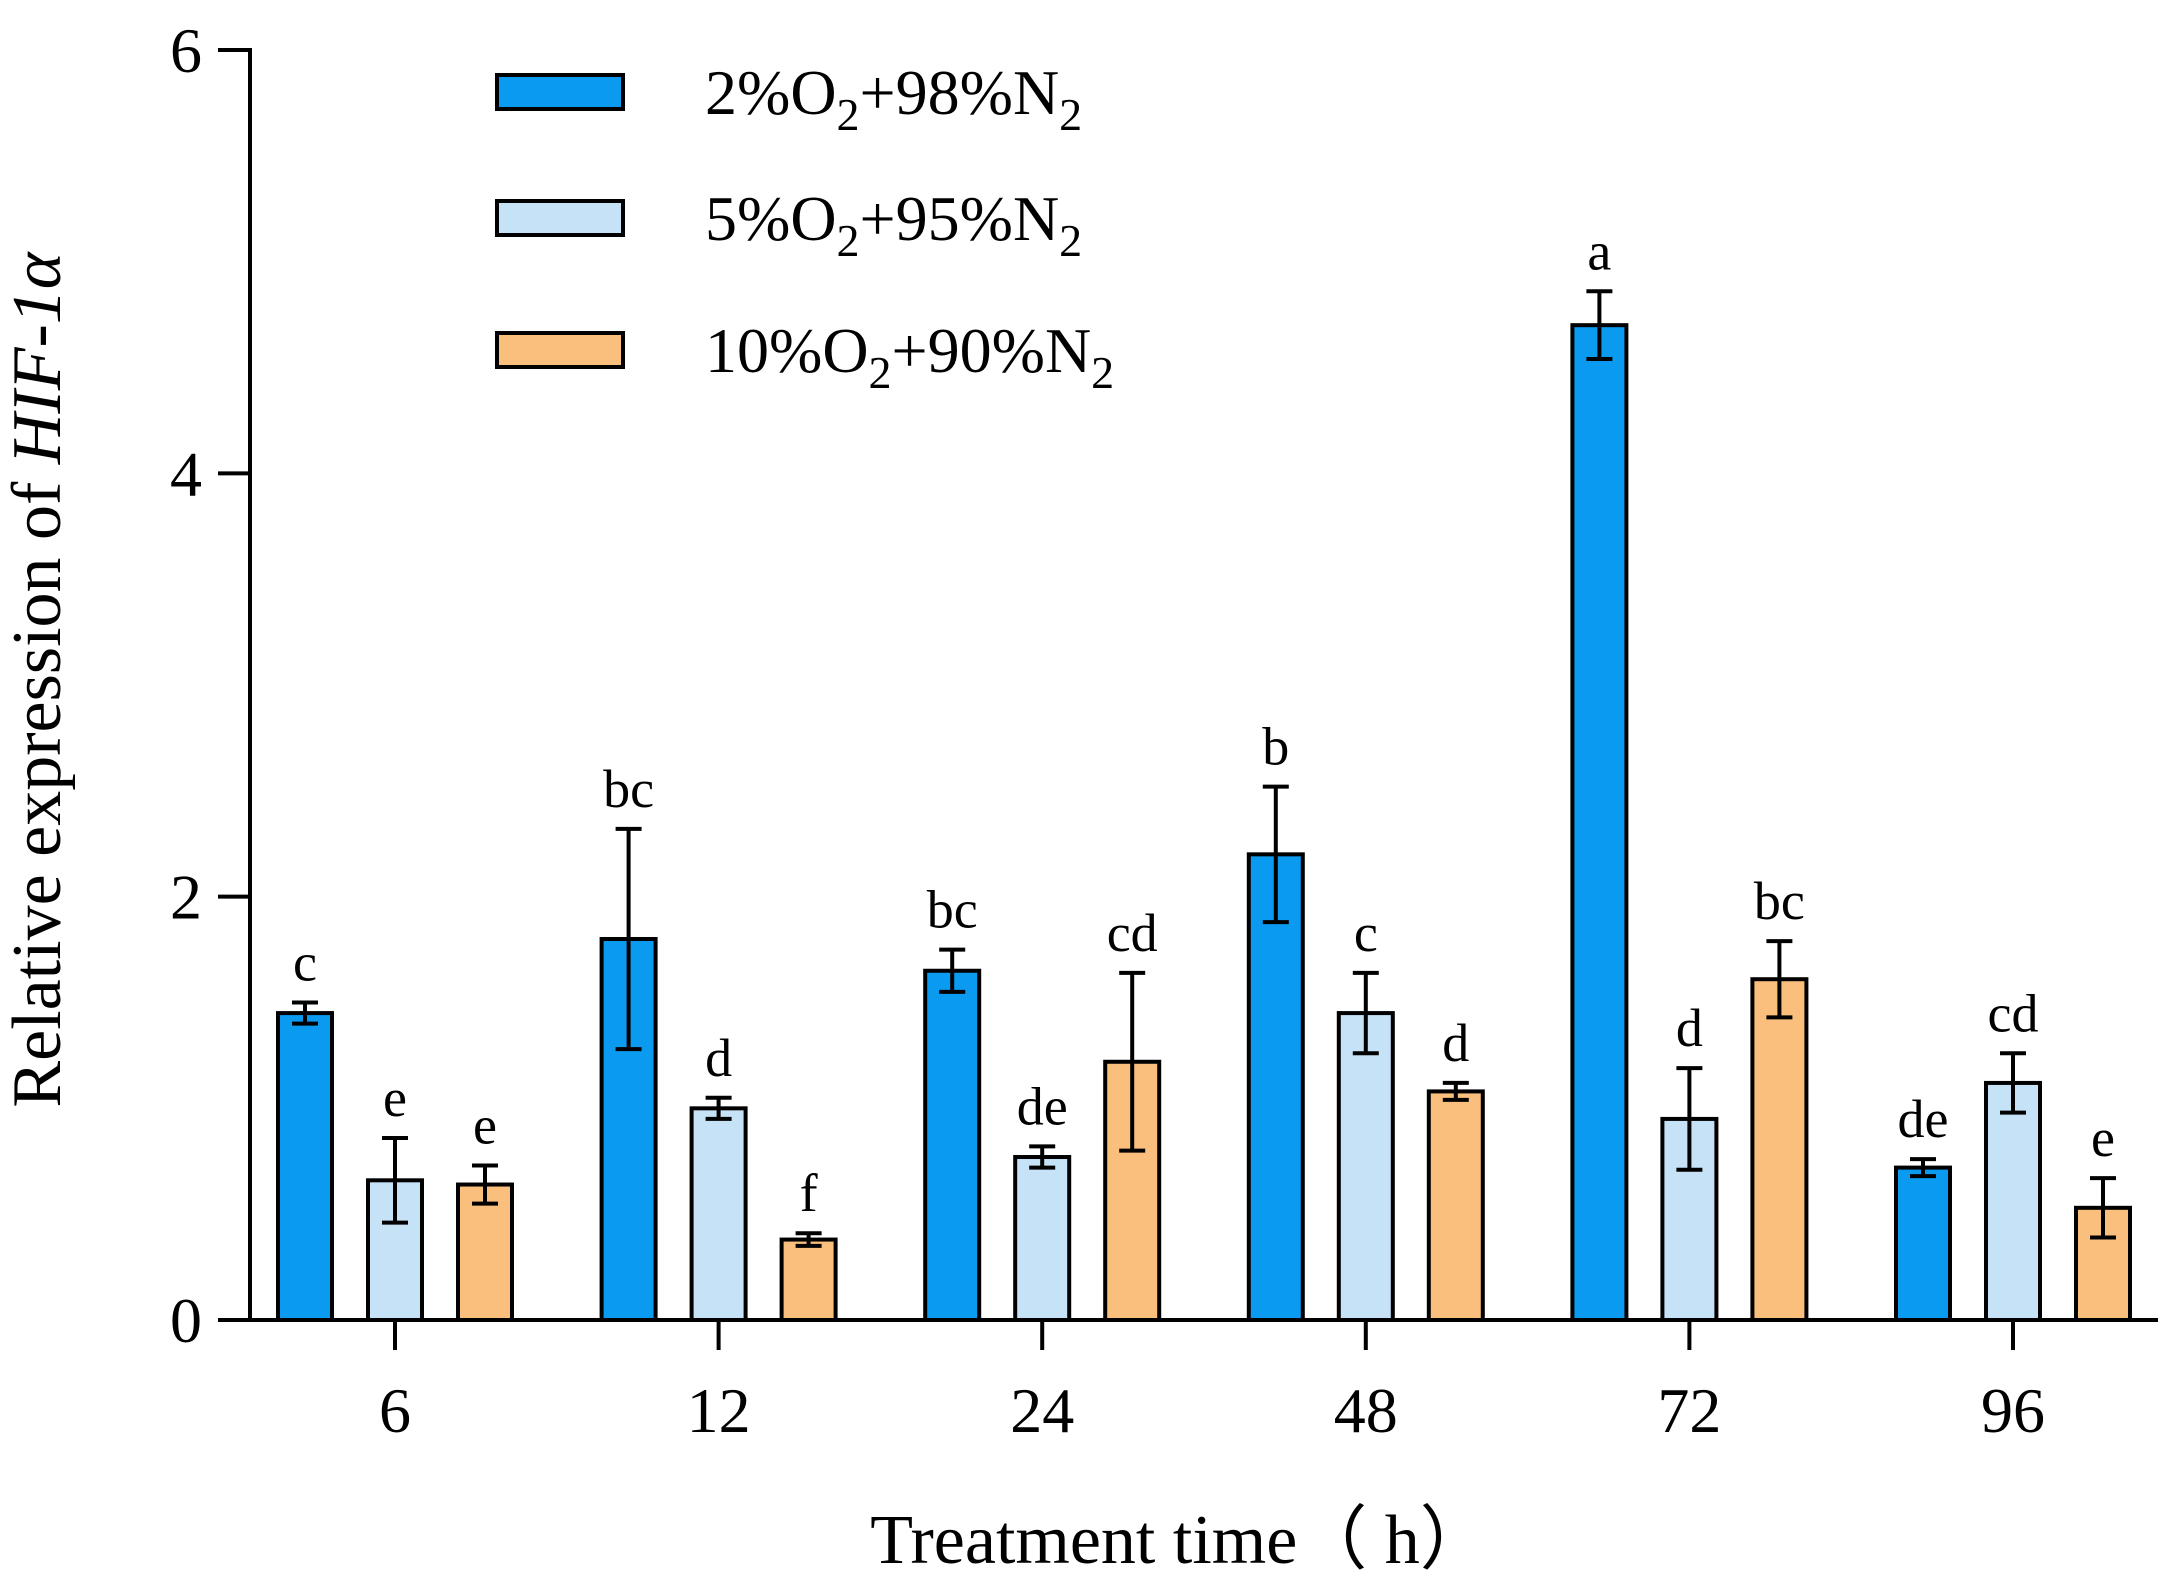 This screenshot has height=1590, width=2175. Describe the element at coordinates (38, 358) in the screenshot. I see `y-axis-title-gene: HIF-1α` at that location.